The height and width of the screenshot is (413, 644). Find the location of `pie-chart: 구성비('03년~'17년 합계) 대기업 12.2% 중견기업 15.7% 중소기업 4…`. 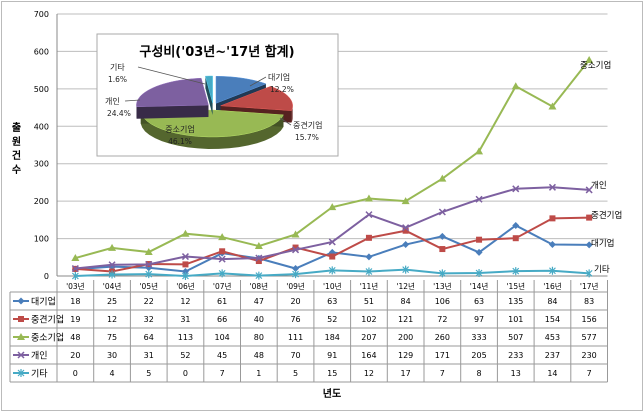

pie-chart: 구성비('03년~'17년 합계) 대기업 12.2% 중견기업 15.7% 중소기업 4… is located at coordinates (217, 95).